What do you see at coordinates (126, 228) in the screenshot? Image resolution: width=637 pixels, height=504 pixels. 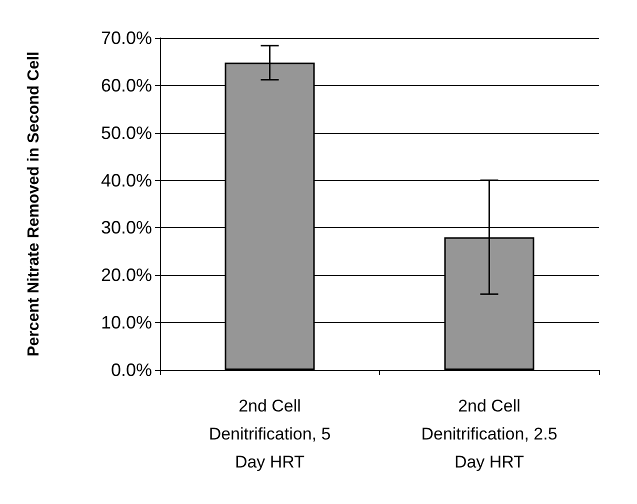 I see `y-tick-label: 30.0%` at bounding box center [126, 228].